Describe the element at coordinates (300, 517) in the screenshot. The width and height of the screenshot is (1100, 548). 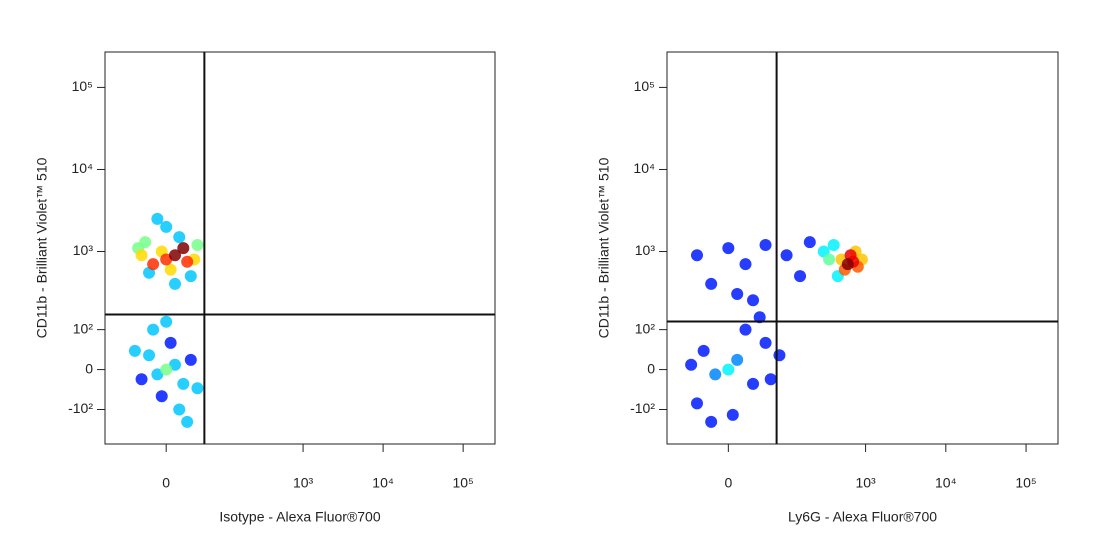
I see `x-axis-label: Isotype - Alexa Fluor®700` at that location.